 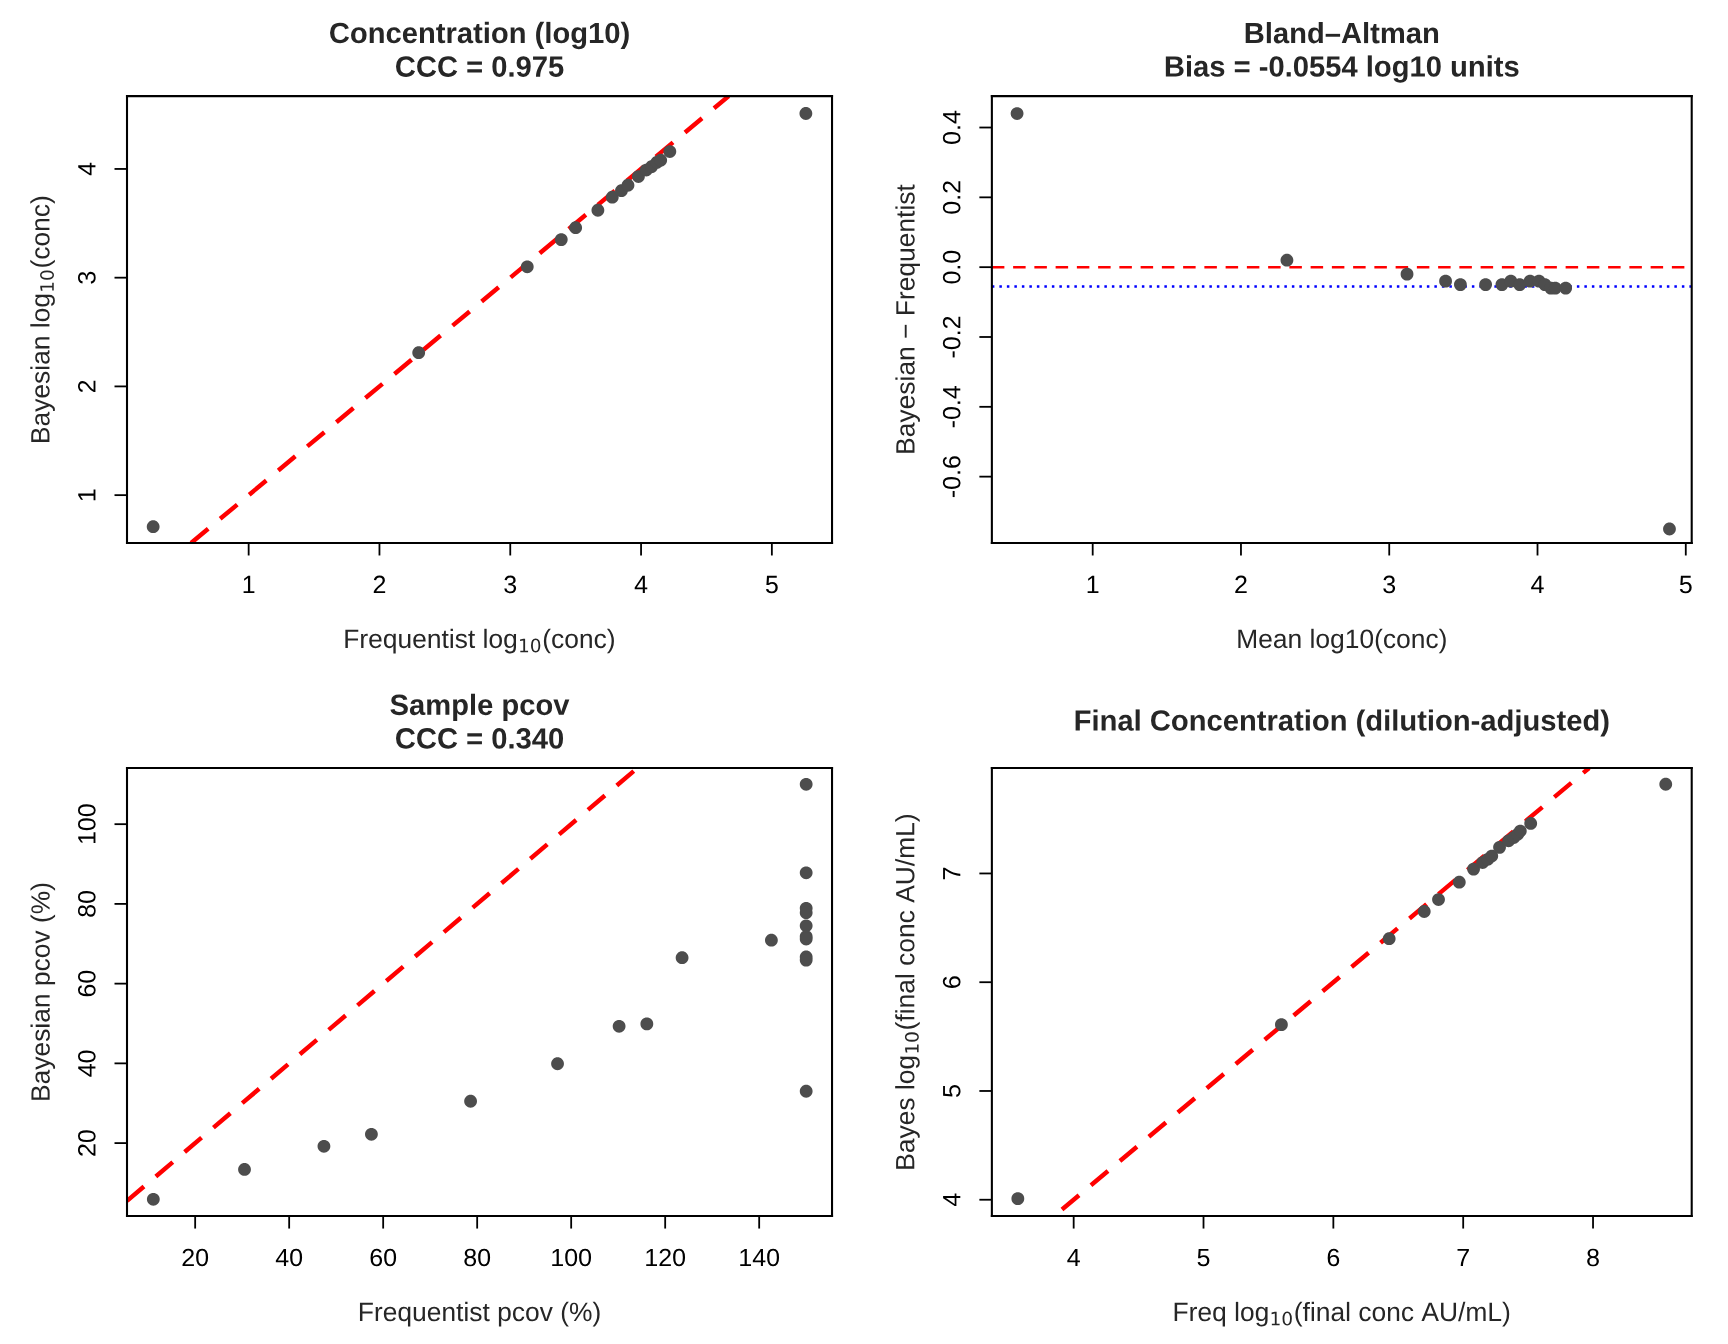 What do you see at coordinates (479, 641) in the screenshot?
I see `x-axis-title: Frequentist log$_{10}$(conc)` at bounding box center [479, 641].